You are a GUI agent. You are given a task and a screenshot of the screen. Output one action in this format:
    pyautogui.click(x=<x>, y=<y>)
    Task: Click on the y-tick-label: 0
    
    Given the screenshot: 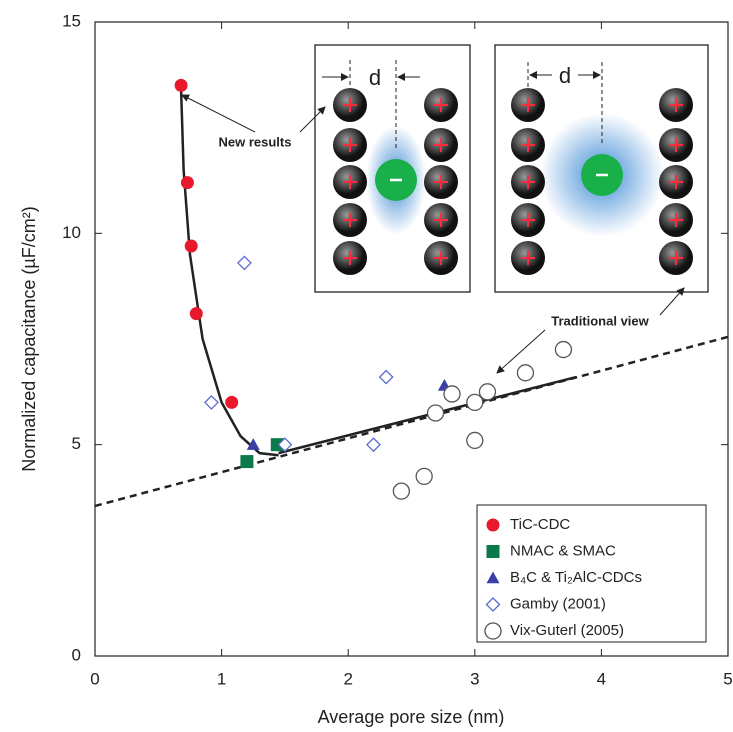 What is the action you would take?
    pyautogui.click(x=76, y=654)
    